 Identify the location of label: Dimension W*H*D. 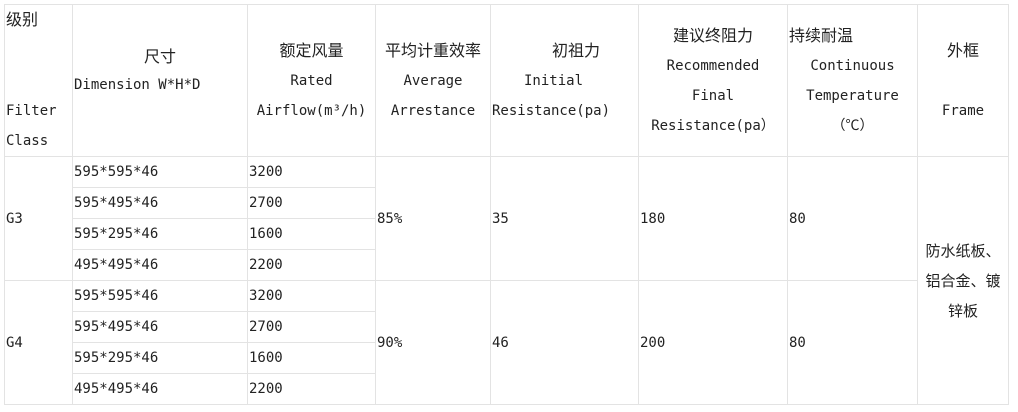
(137, 84).